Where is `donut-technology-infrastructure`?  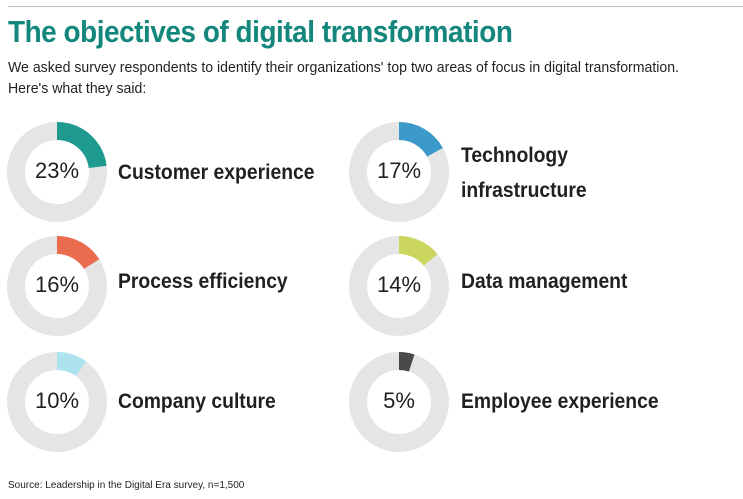
donut-technology-infrastructure is located at coordinates (399, 172).